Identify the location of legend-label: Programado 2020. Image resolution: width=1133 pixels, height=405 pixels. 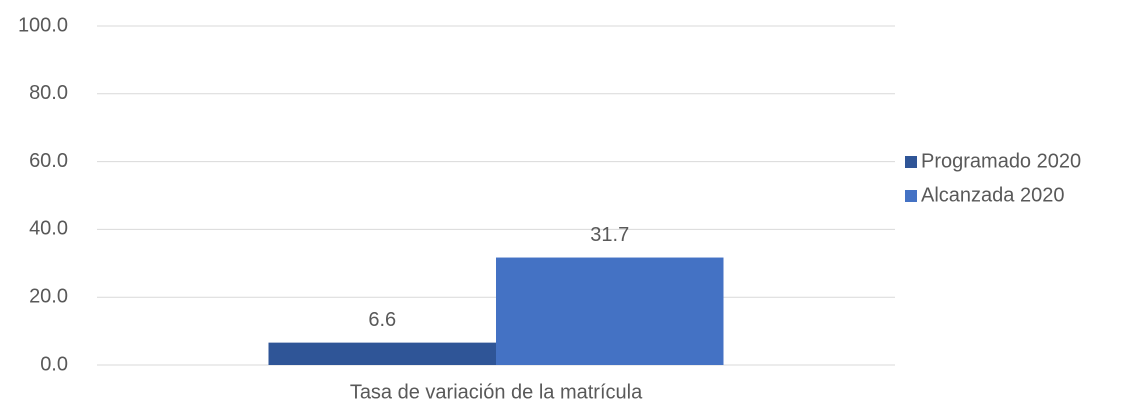
(1001, 161).